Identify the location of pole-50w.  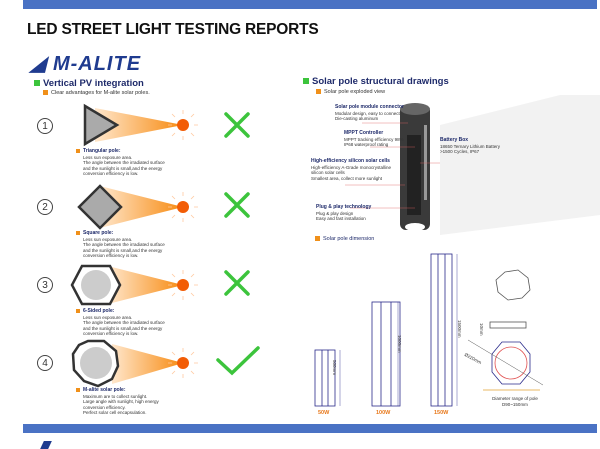
(327, 378).